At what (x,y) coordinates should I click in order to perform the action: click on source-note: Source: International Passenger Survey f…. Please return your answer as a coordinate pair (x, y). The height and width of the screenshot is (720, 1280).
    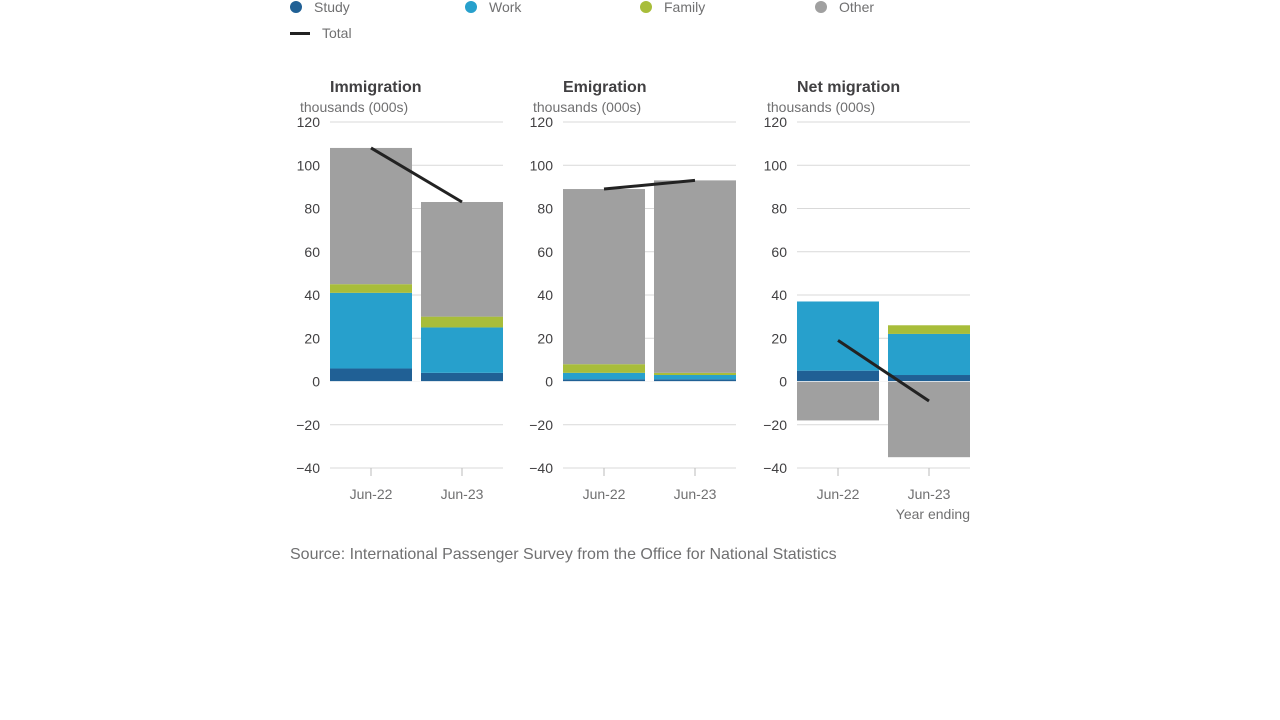
    Looking at the image, I should click on (563, 554).